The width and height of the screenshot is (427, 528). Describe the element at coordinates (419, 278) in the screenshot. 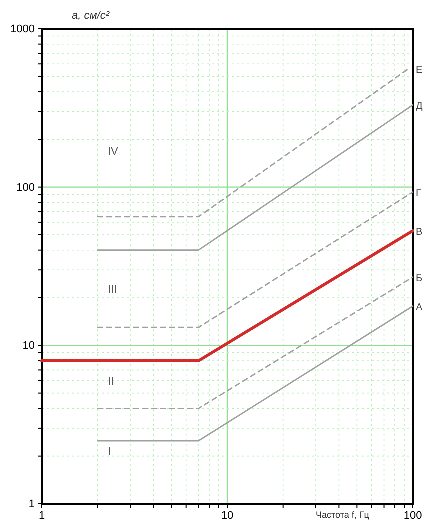

I see `series-label: Б` at that location.